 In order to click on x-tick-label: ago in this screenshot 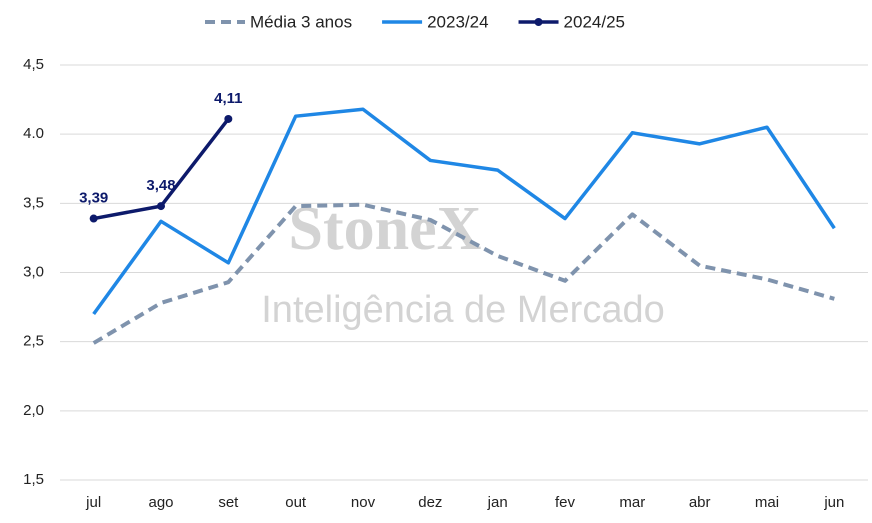, I will do `click(160, 502)`.